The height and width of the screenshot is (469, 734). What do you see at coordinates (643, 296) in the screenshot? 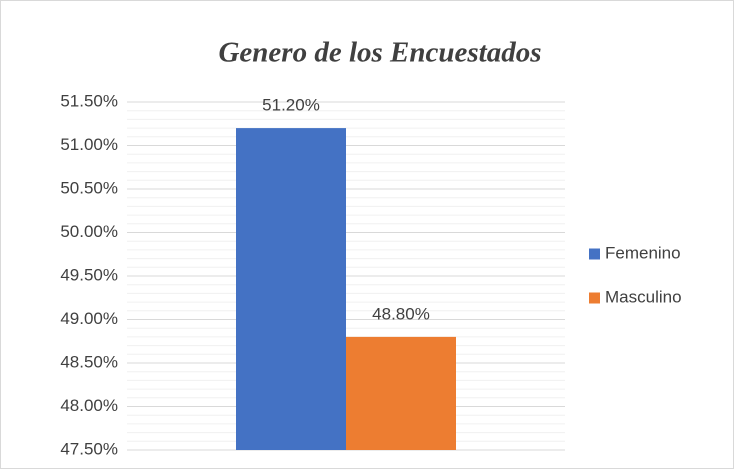
I see `legend-label: Masculino` at bounding box center [643, 296].